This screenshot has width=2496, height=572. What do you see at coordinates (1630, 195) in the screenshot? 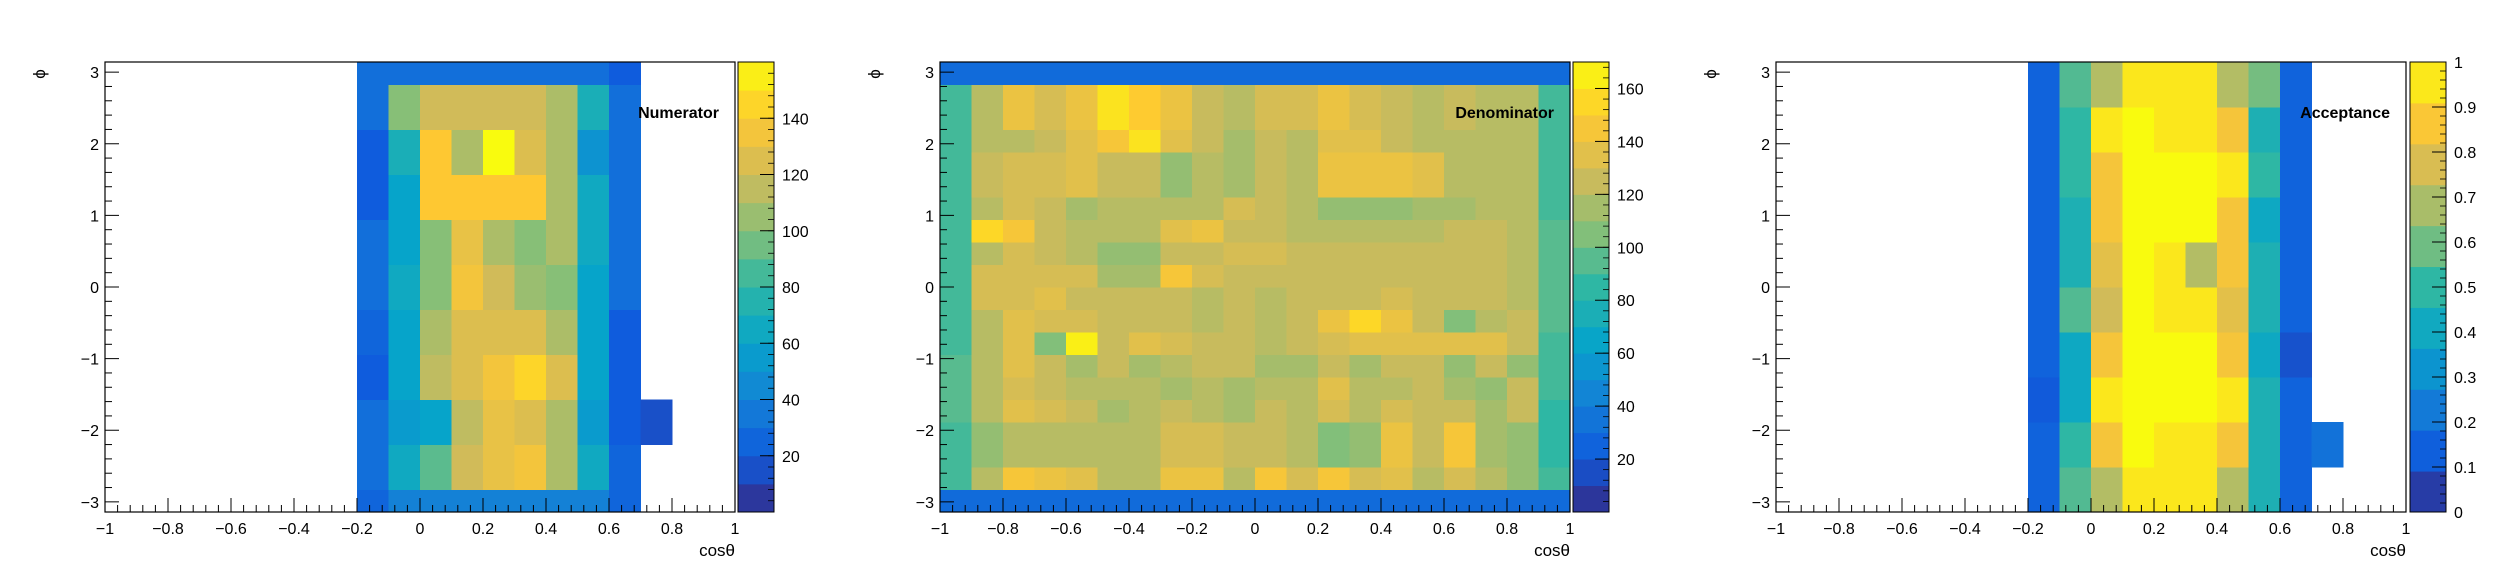
I see `colorbar-tick-label: 120` at bounding box center [1630, 195].